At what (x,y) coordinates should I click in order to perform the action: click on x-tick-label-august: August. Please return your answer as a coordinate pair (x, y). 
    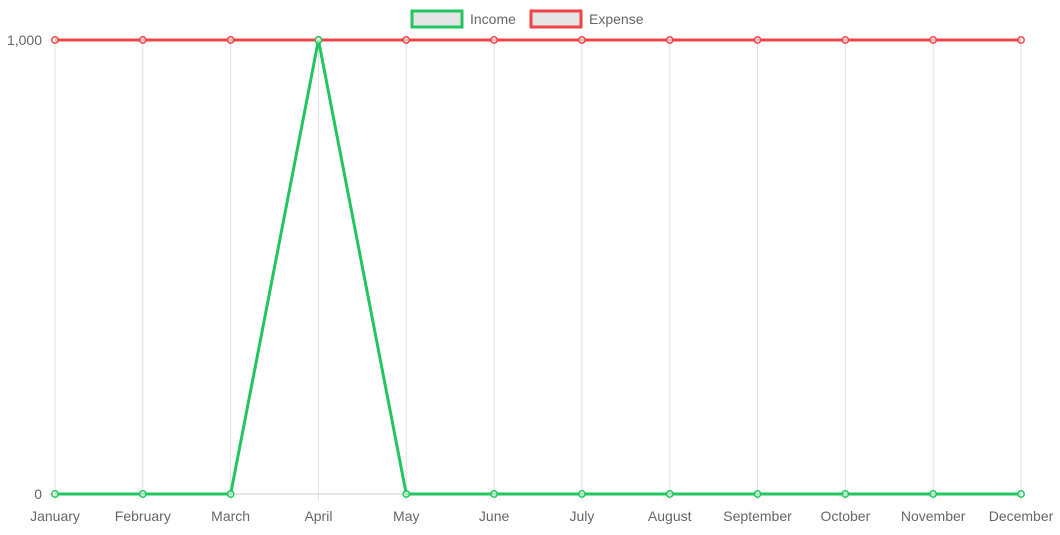
    Looking at the image, I should click on (670, 516).